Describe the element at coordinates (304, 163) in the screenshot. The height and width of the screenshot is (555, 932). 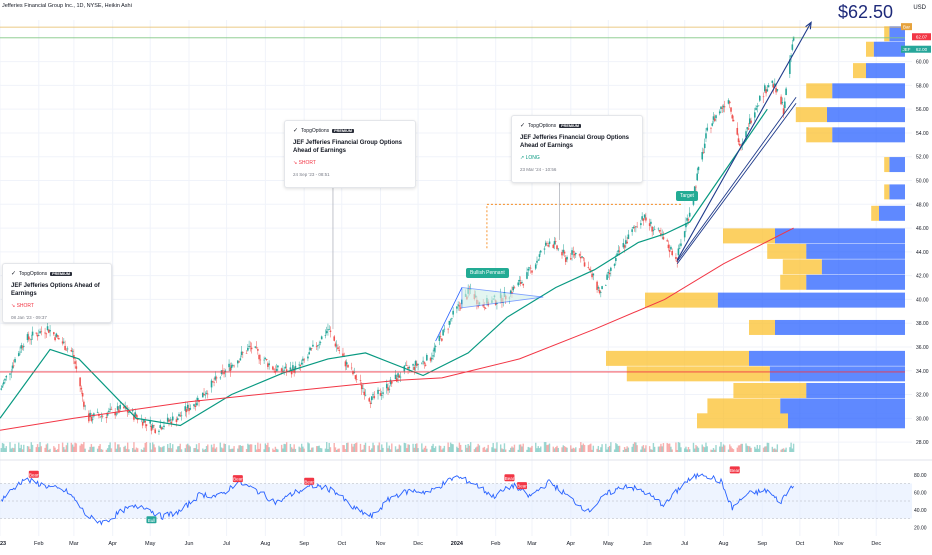
I see `idea-direction: ↘ SHORT` at that location.